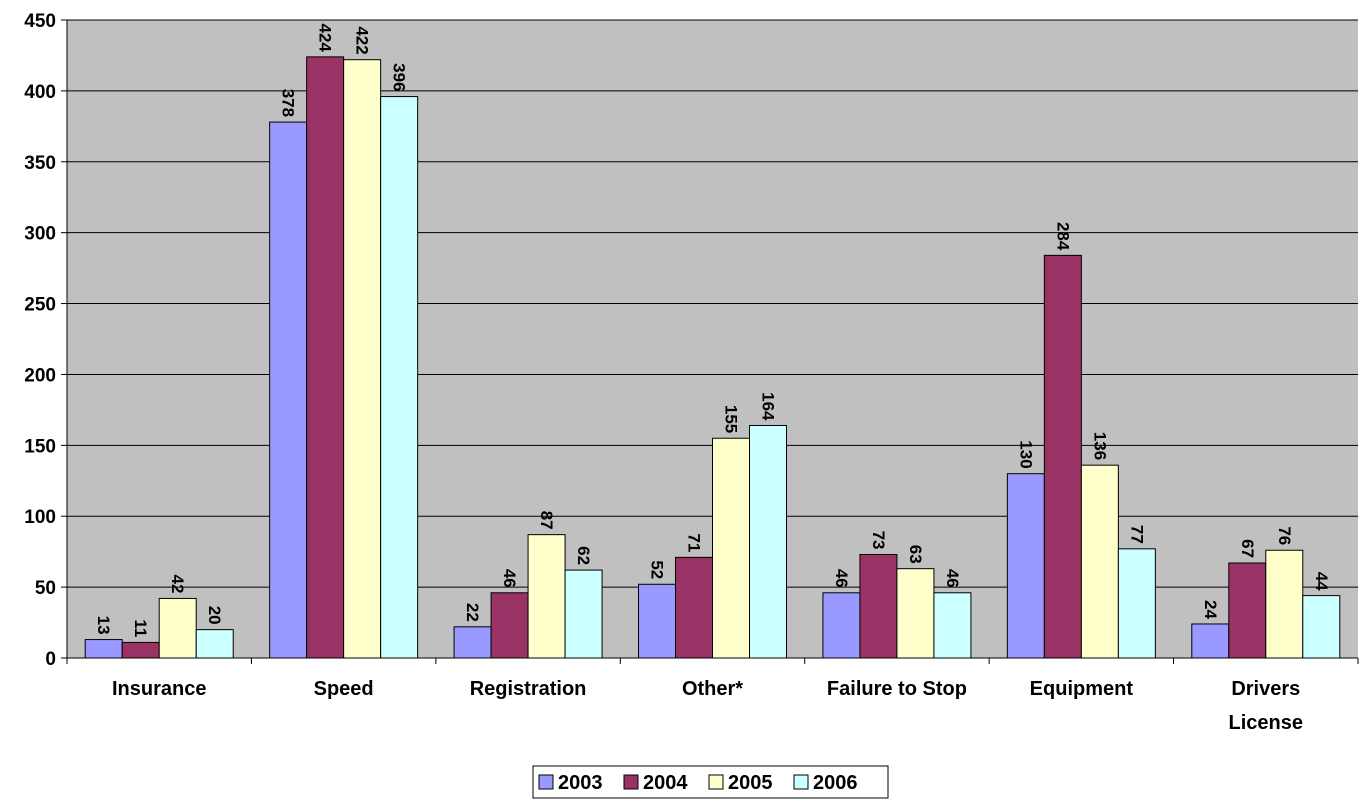  I want to click on data-label: 13, so click(103, 625).